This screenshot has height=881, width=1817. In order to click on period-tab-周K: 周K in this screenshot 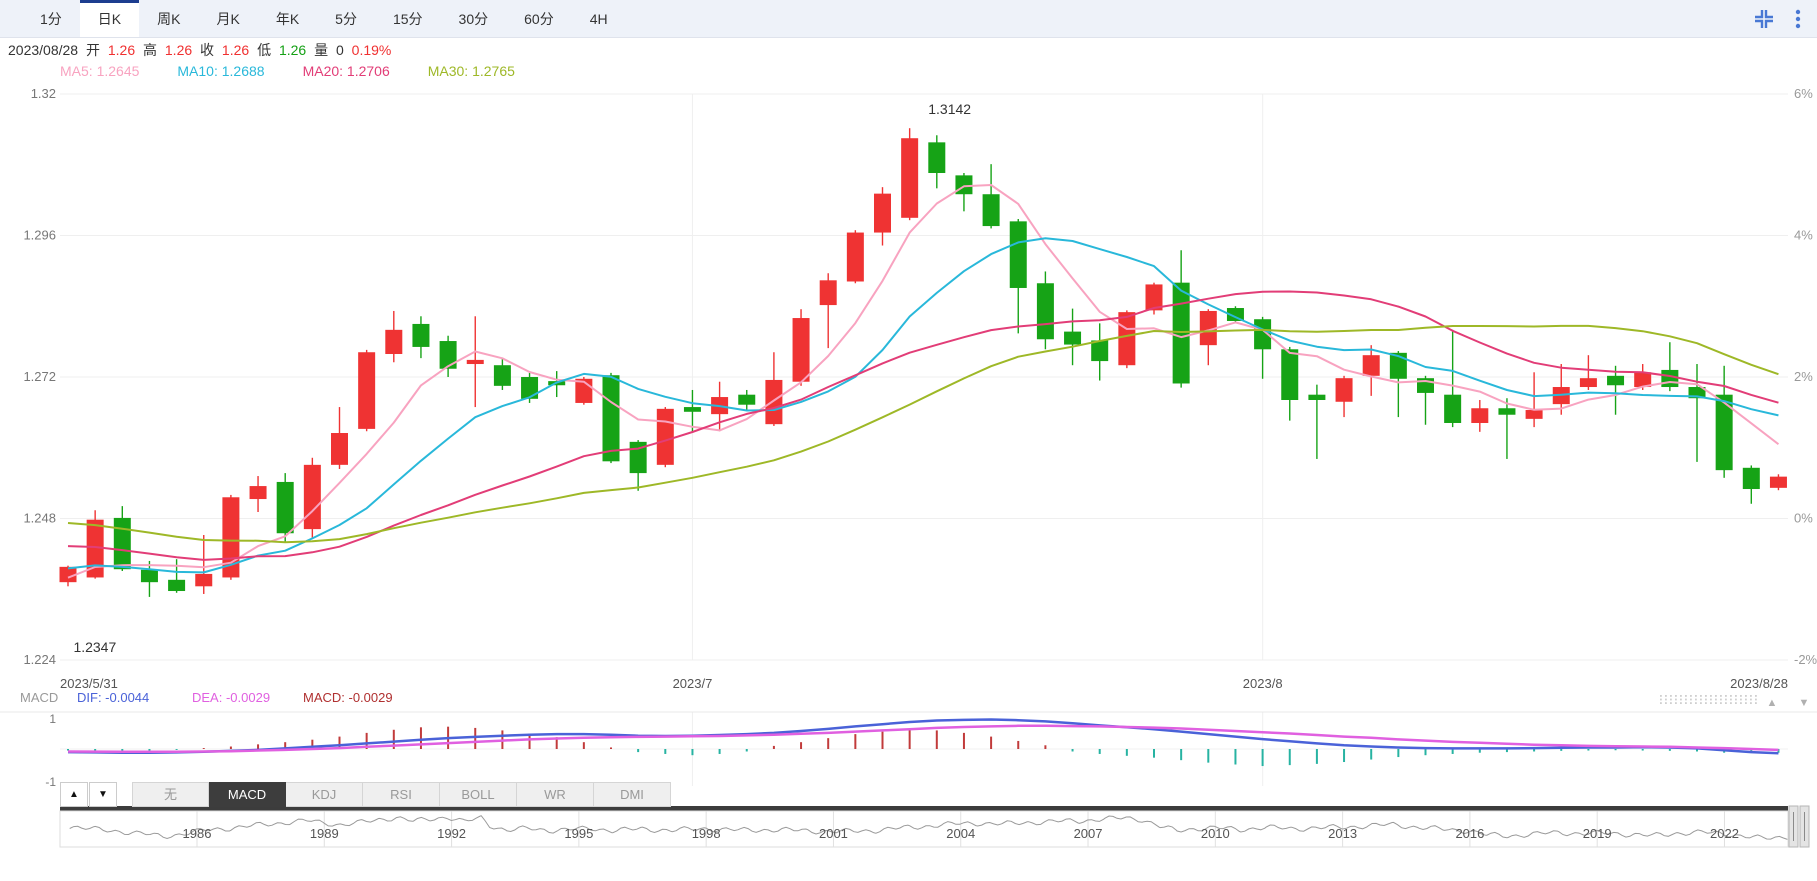, I will do `click(169, 19)`.